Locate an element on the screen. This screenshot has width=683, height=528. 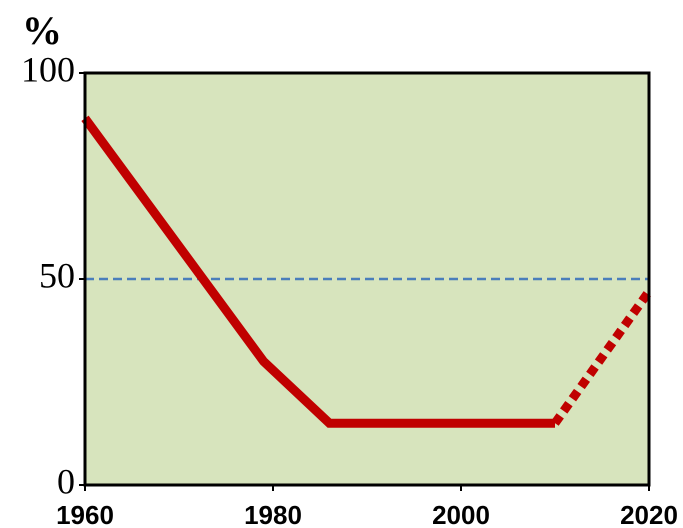
y-axis-label: % is located at coordinates (42, 30).